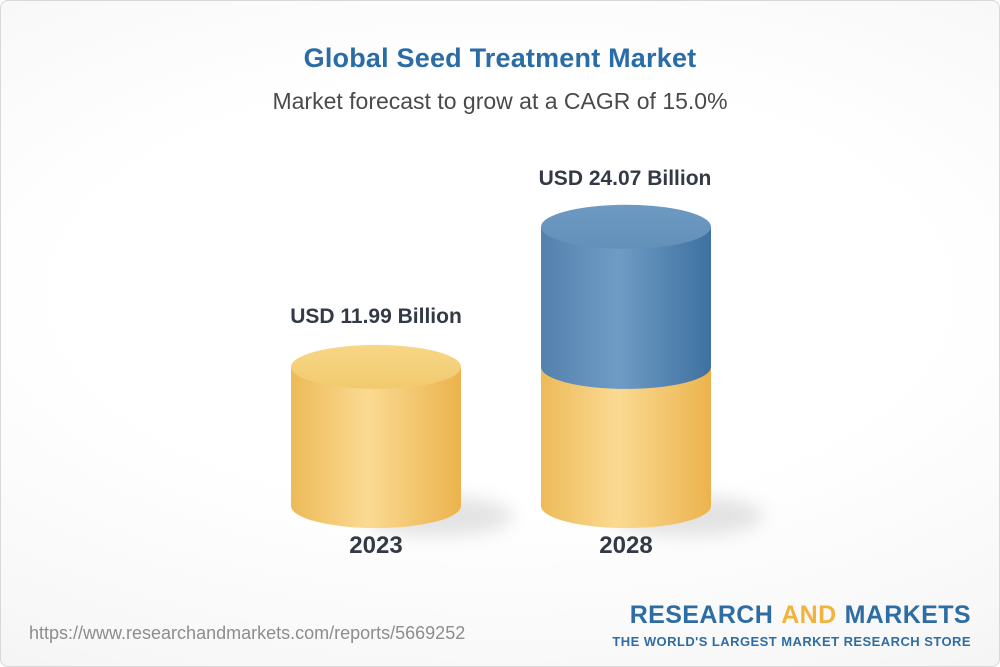 This screenshot has height=667, width=1000. I want to click on value-label-2028: USD 24.07 Billion, so click(625, 178).